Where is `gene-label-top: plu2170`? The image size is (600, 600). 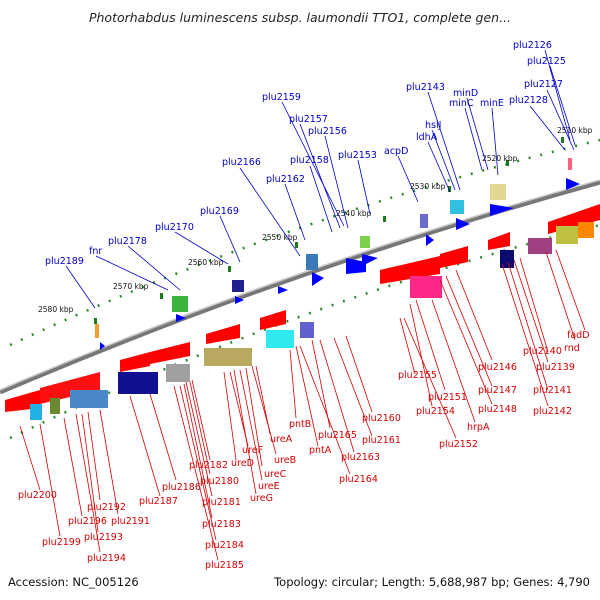
gene-label-top: plu2170 is located at coordinates (174, 227).